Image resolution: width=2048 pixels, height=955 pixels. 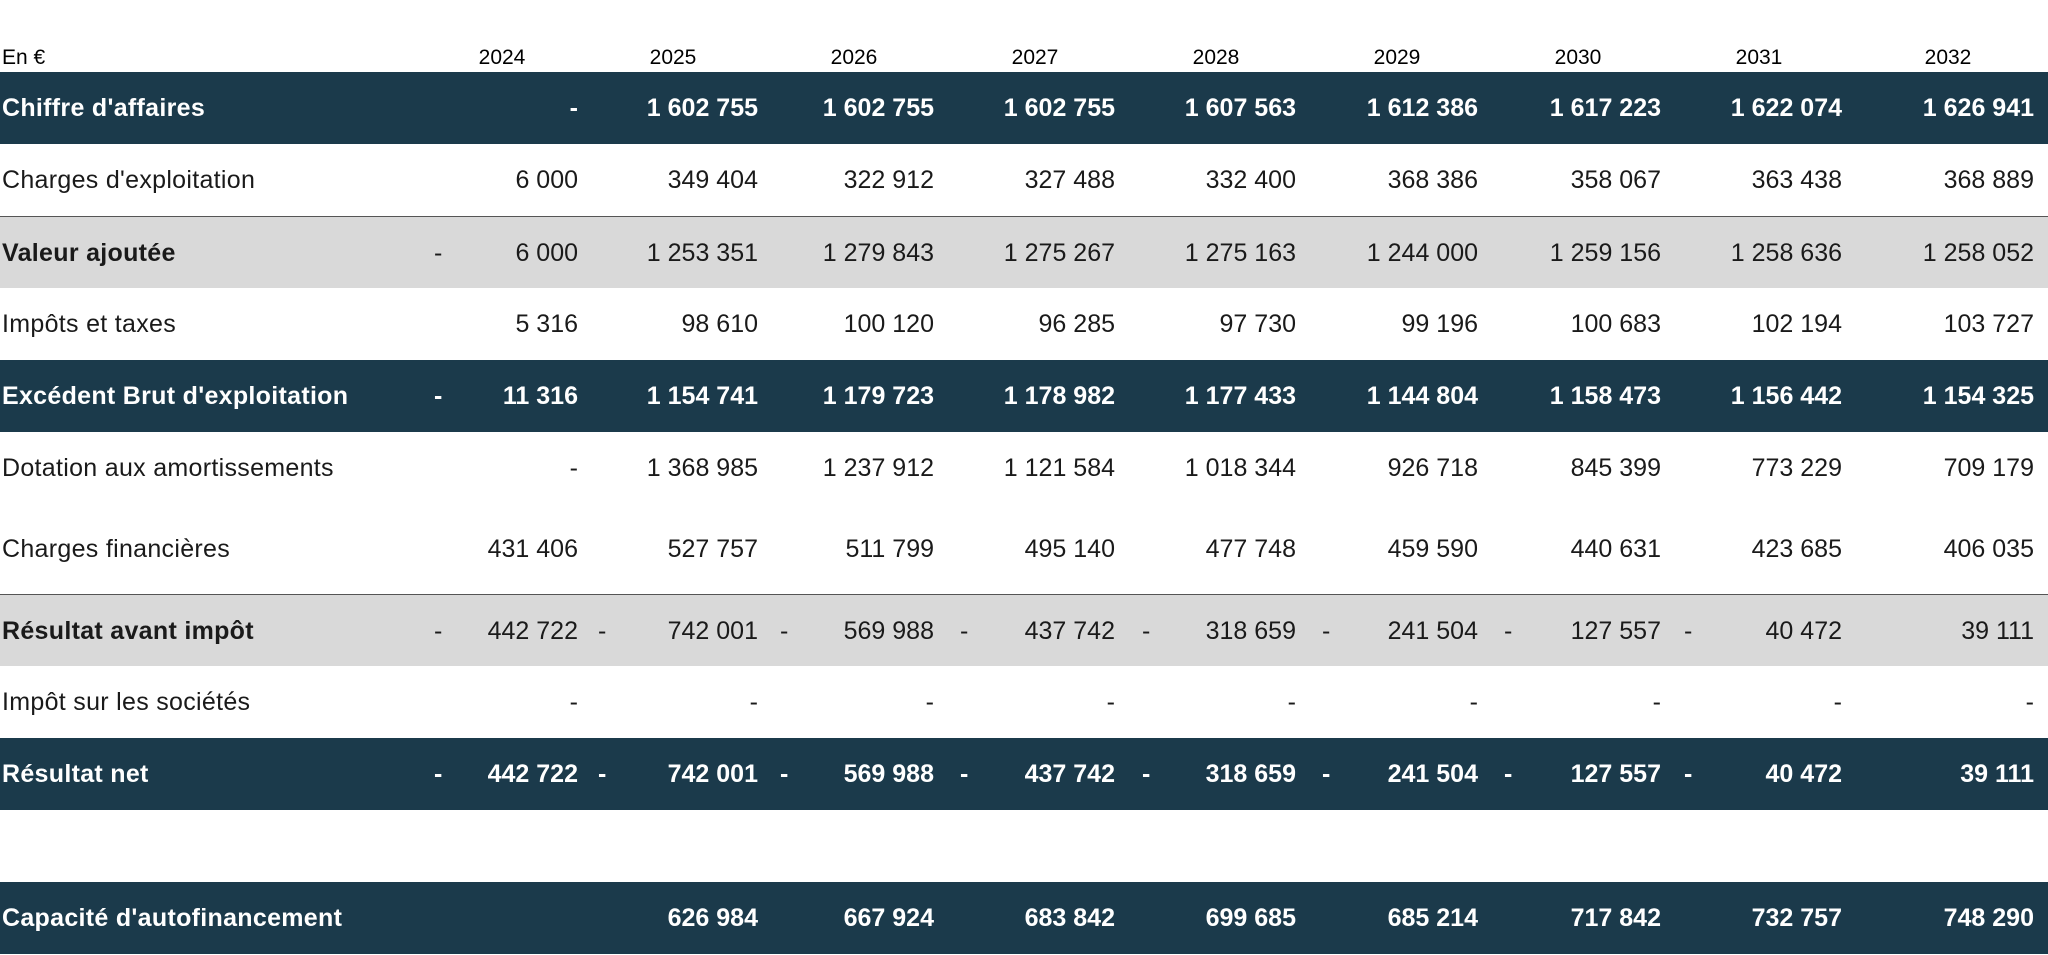 What do you see at coordinates (1615, 548) in the screenshot?
I see `value-cell-2030: 440 631` at bounding box center [1615, 548].